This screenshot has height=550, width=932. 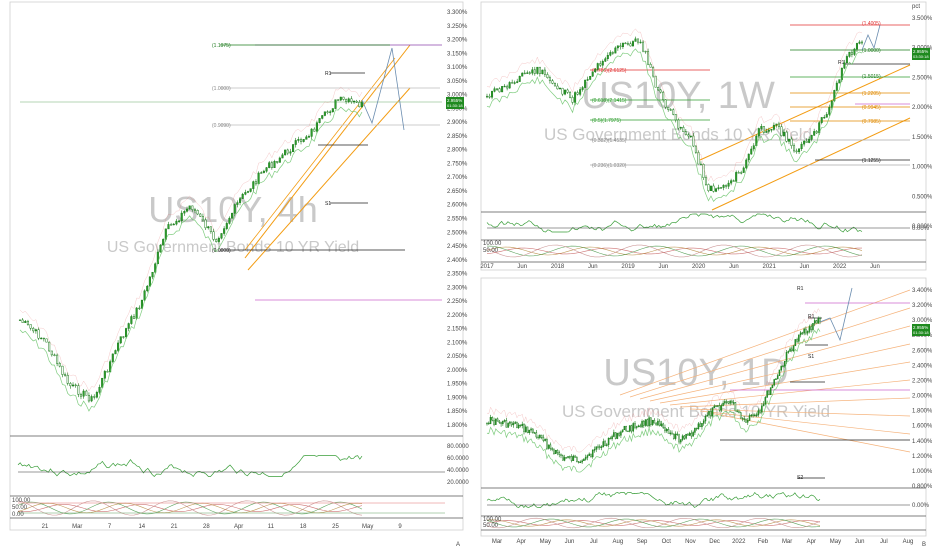 I want to click on price-tag-time: 03:30:18, so click(x=921, y=56).